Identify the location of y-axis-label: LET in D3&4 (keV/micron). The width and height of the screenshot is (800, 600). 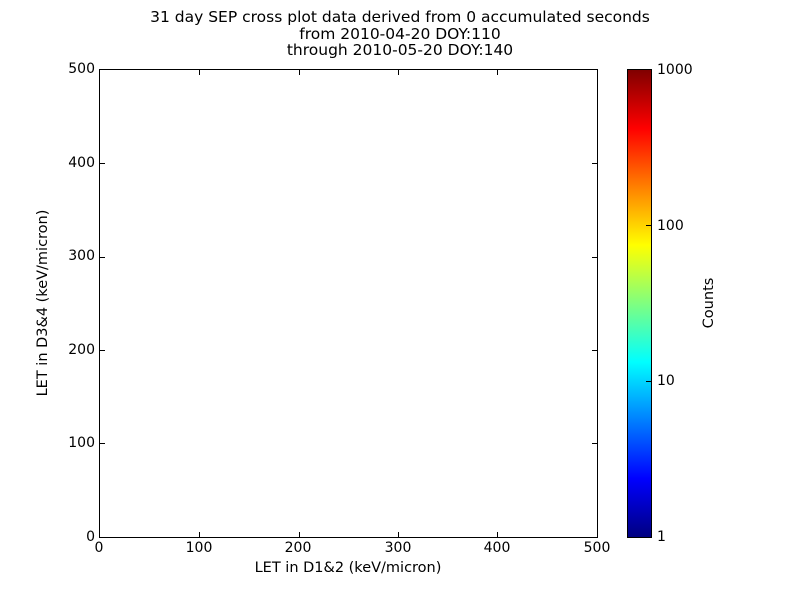
(43, 303).